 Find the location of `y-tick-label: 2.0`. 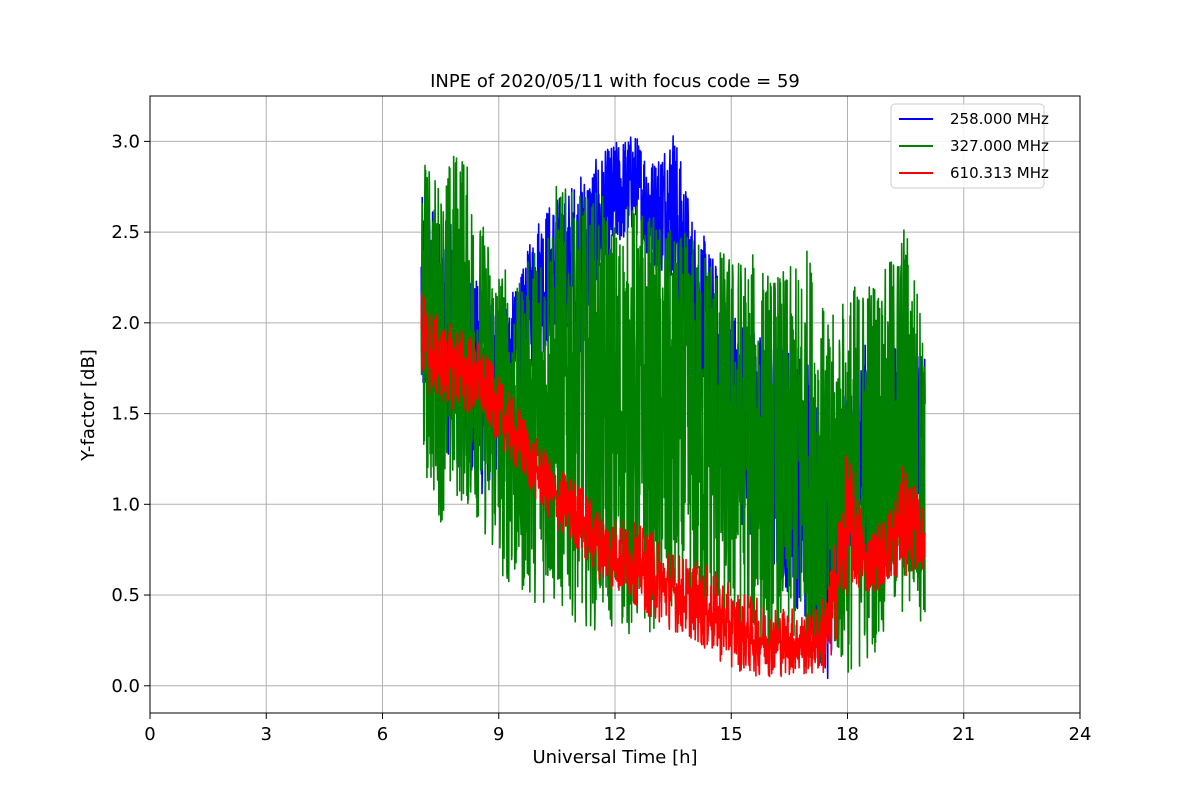

y-tick-label: 2.0 is located at coordinates (125, 323).